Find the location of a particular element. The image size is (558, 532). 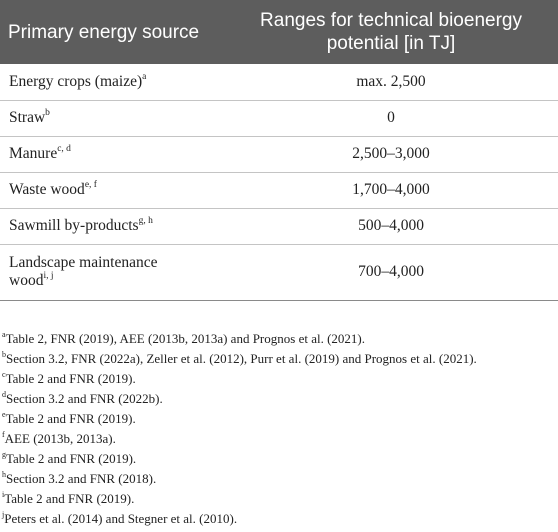

range-cell: 0 is located at coordinates (391, 118).